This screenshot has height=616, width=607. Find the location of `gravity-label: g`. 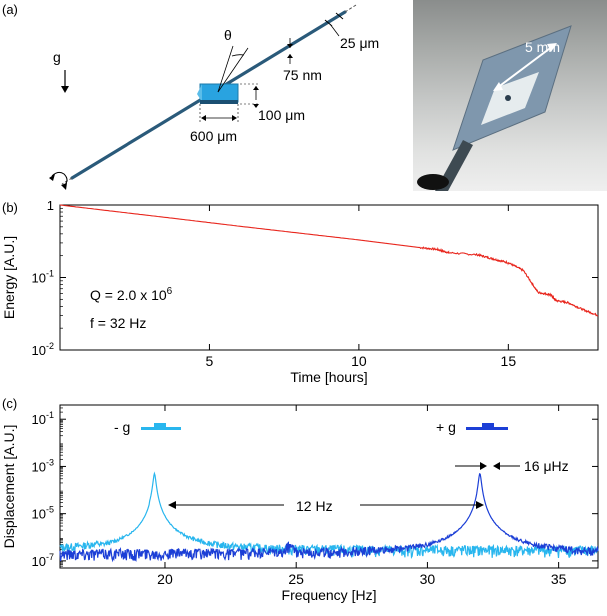

gravity-label: g is located at coordinates (57, 57).